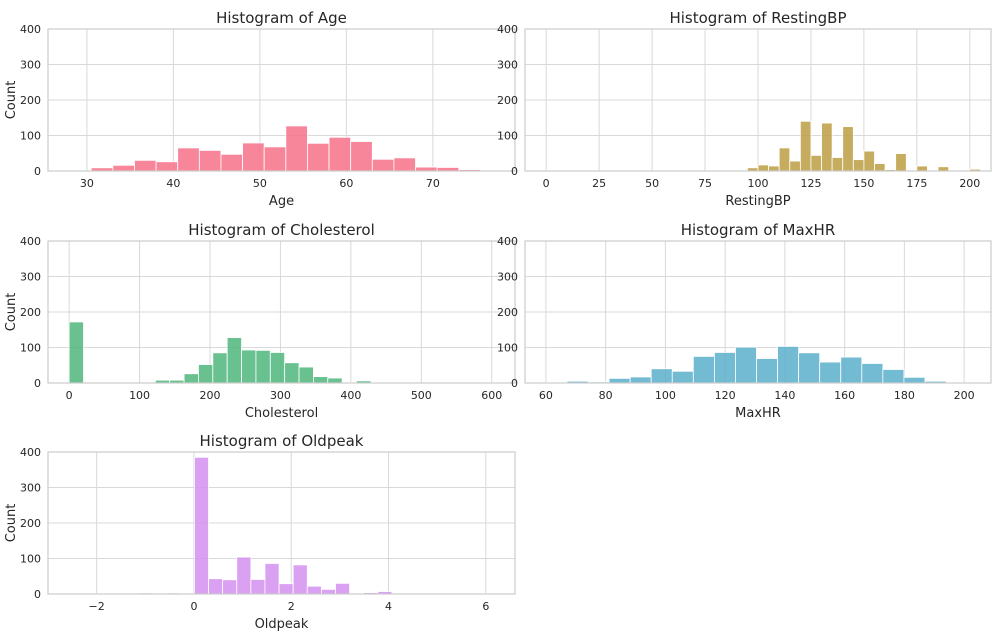 This screenshot has width=999, height=638. What do you see at coordinates (87, 183) in the screenshot?
I see `x-tick-label: 30` at bounding box center [87, 183].